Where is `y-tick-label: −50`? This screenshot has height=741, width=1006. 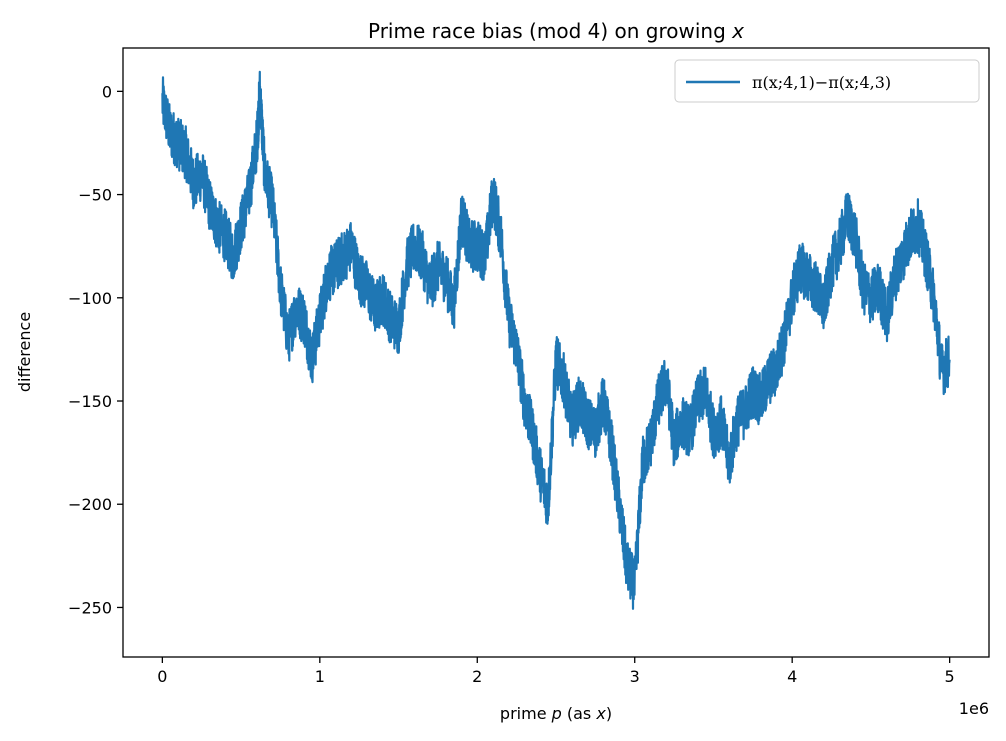 y-tick-label: −50 is located at coordinates (95, 195).